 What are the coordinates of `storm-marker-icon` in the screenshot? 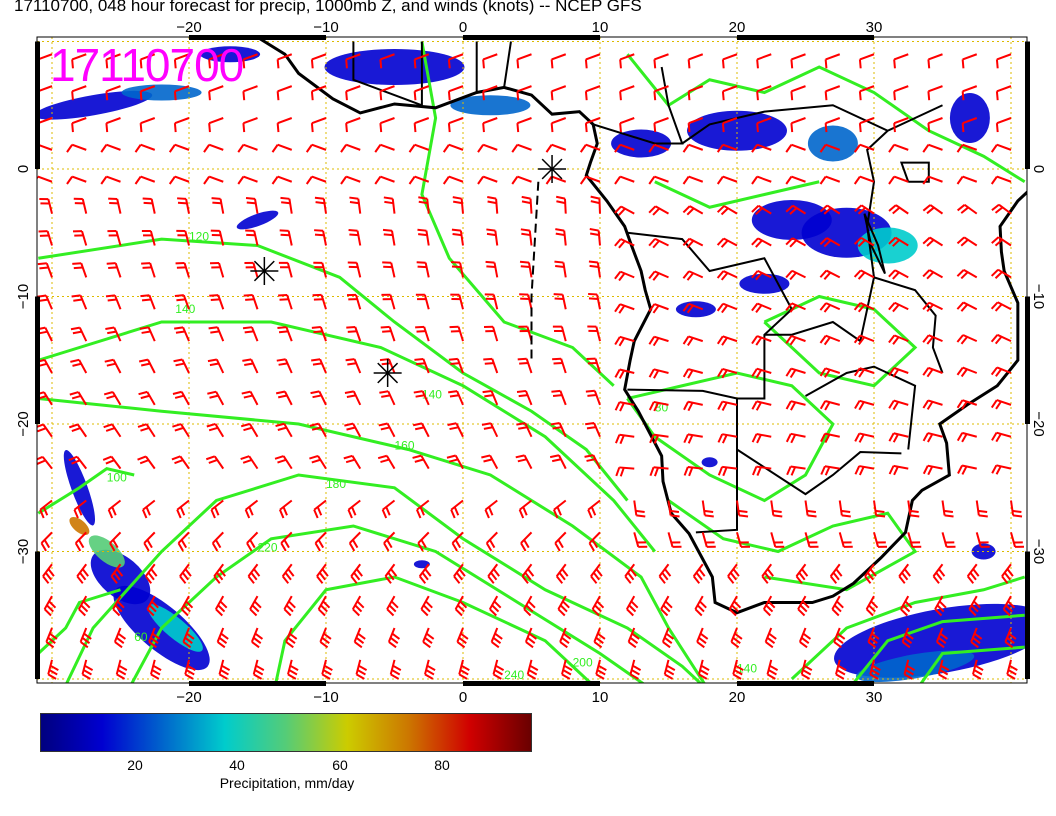 It's located at (387, 373).